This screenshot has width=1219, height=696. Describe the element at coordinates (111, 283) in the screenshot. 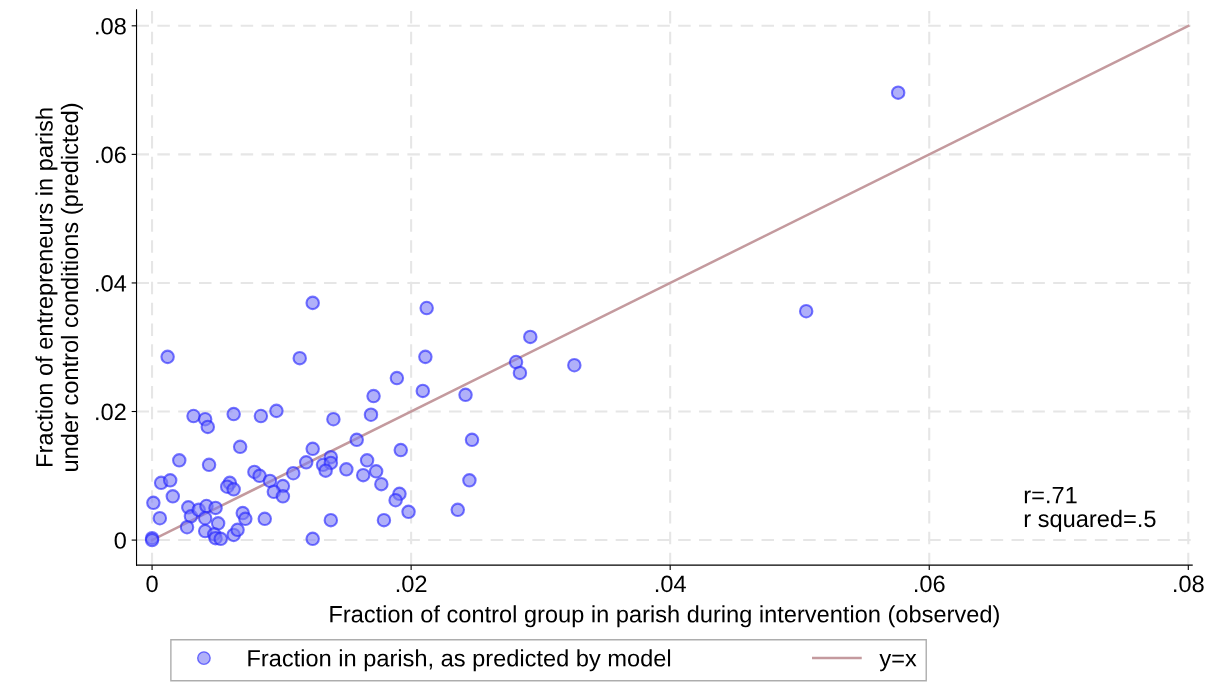

I see `y-tick-label: .04` at that location.